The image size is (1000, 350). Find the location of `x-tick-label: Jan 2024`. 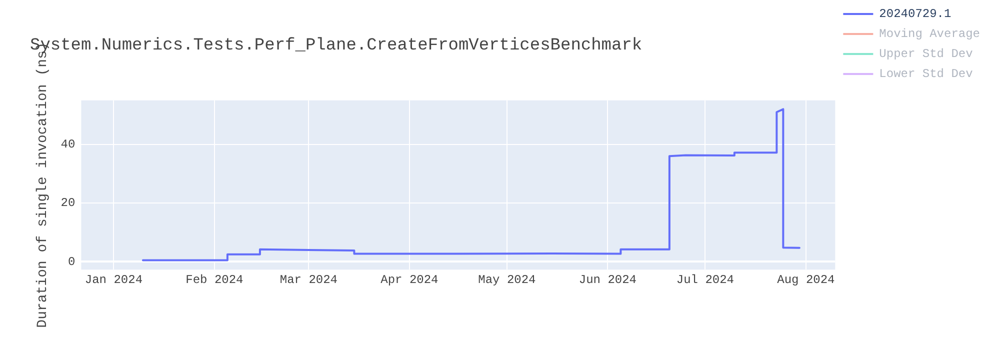

x-tick-label: Jan 2024 is located at coordinates (113, 279).